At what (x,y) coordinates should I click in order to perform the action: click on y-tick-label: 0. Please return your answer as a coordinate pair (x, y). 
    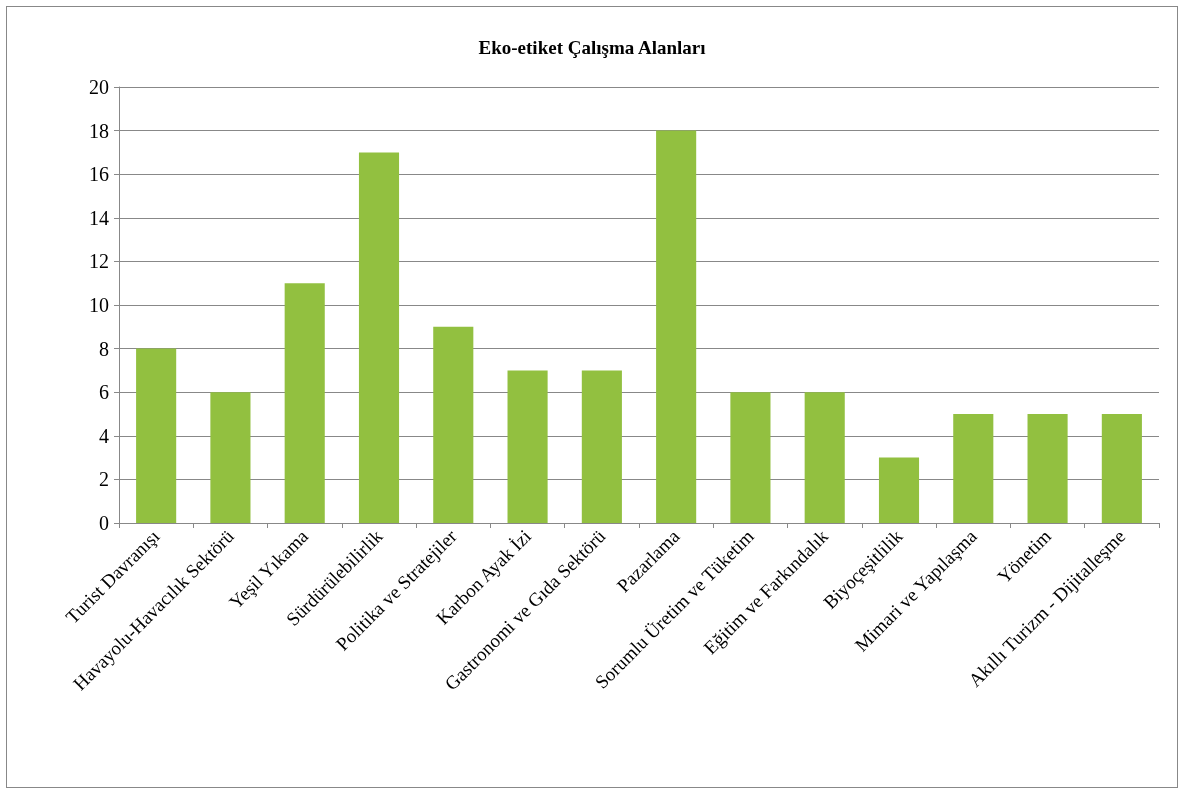
    Looking at the image, I should click on (104, 523).